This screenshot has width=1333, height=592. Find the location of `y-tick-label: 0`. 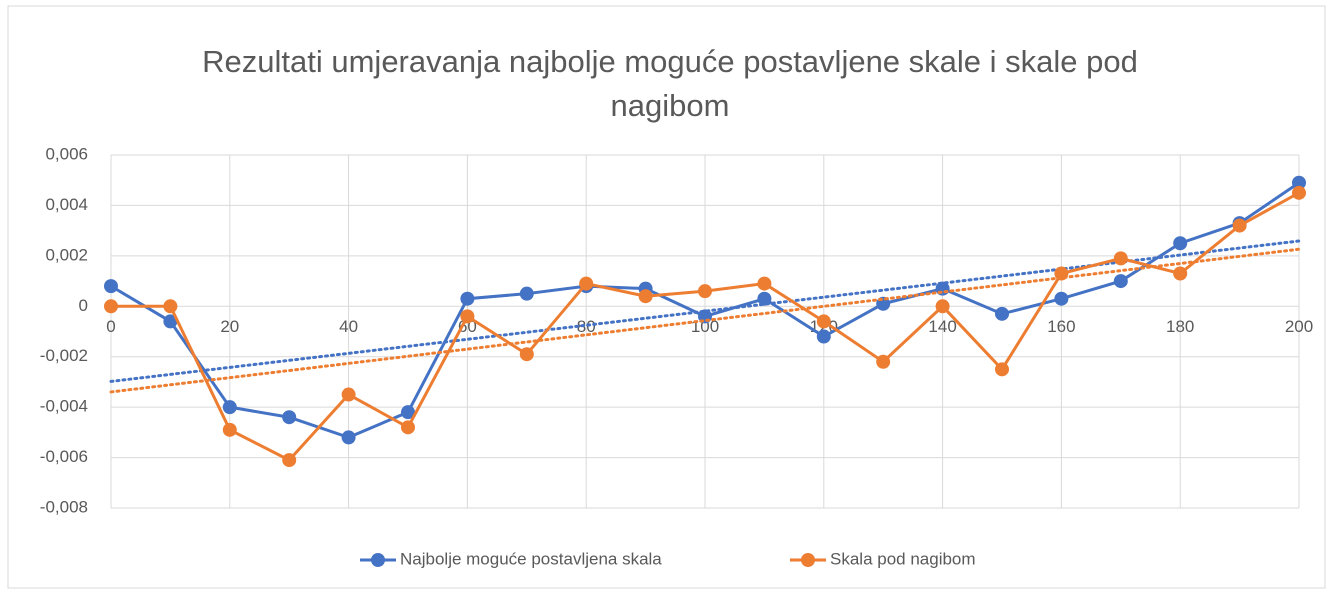

y-tick-label: 0 is located at coordinates (83, 305).